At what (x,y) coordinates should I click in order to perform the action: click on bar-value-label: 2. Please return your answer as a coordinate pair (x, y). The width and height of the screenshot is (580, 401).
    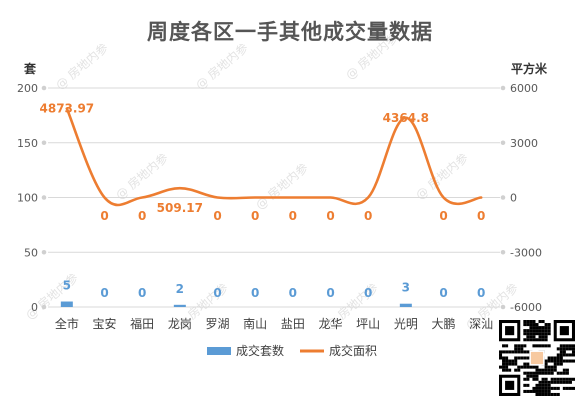
    Looking at the image, I should click on (180, 289).